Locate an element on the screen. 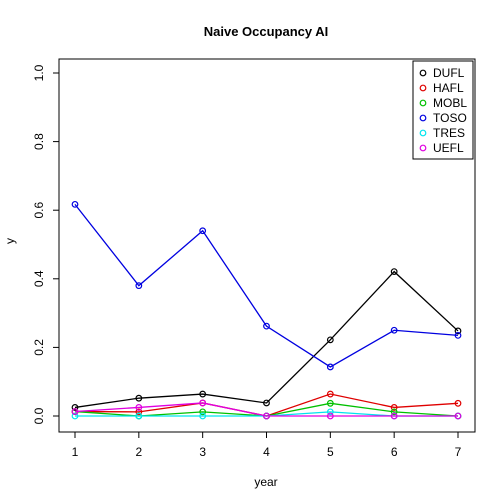 This screenshot has height=504, width=504. series-line-uefl is located at coordinates (266, 409).